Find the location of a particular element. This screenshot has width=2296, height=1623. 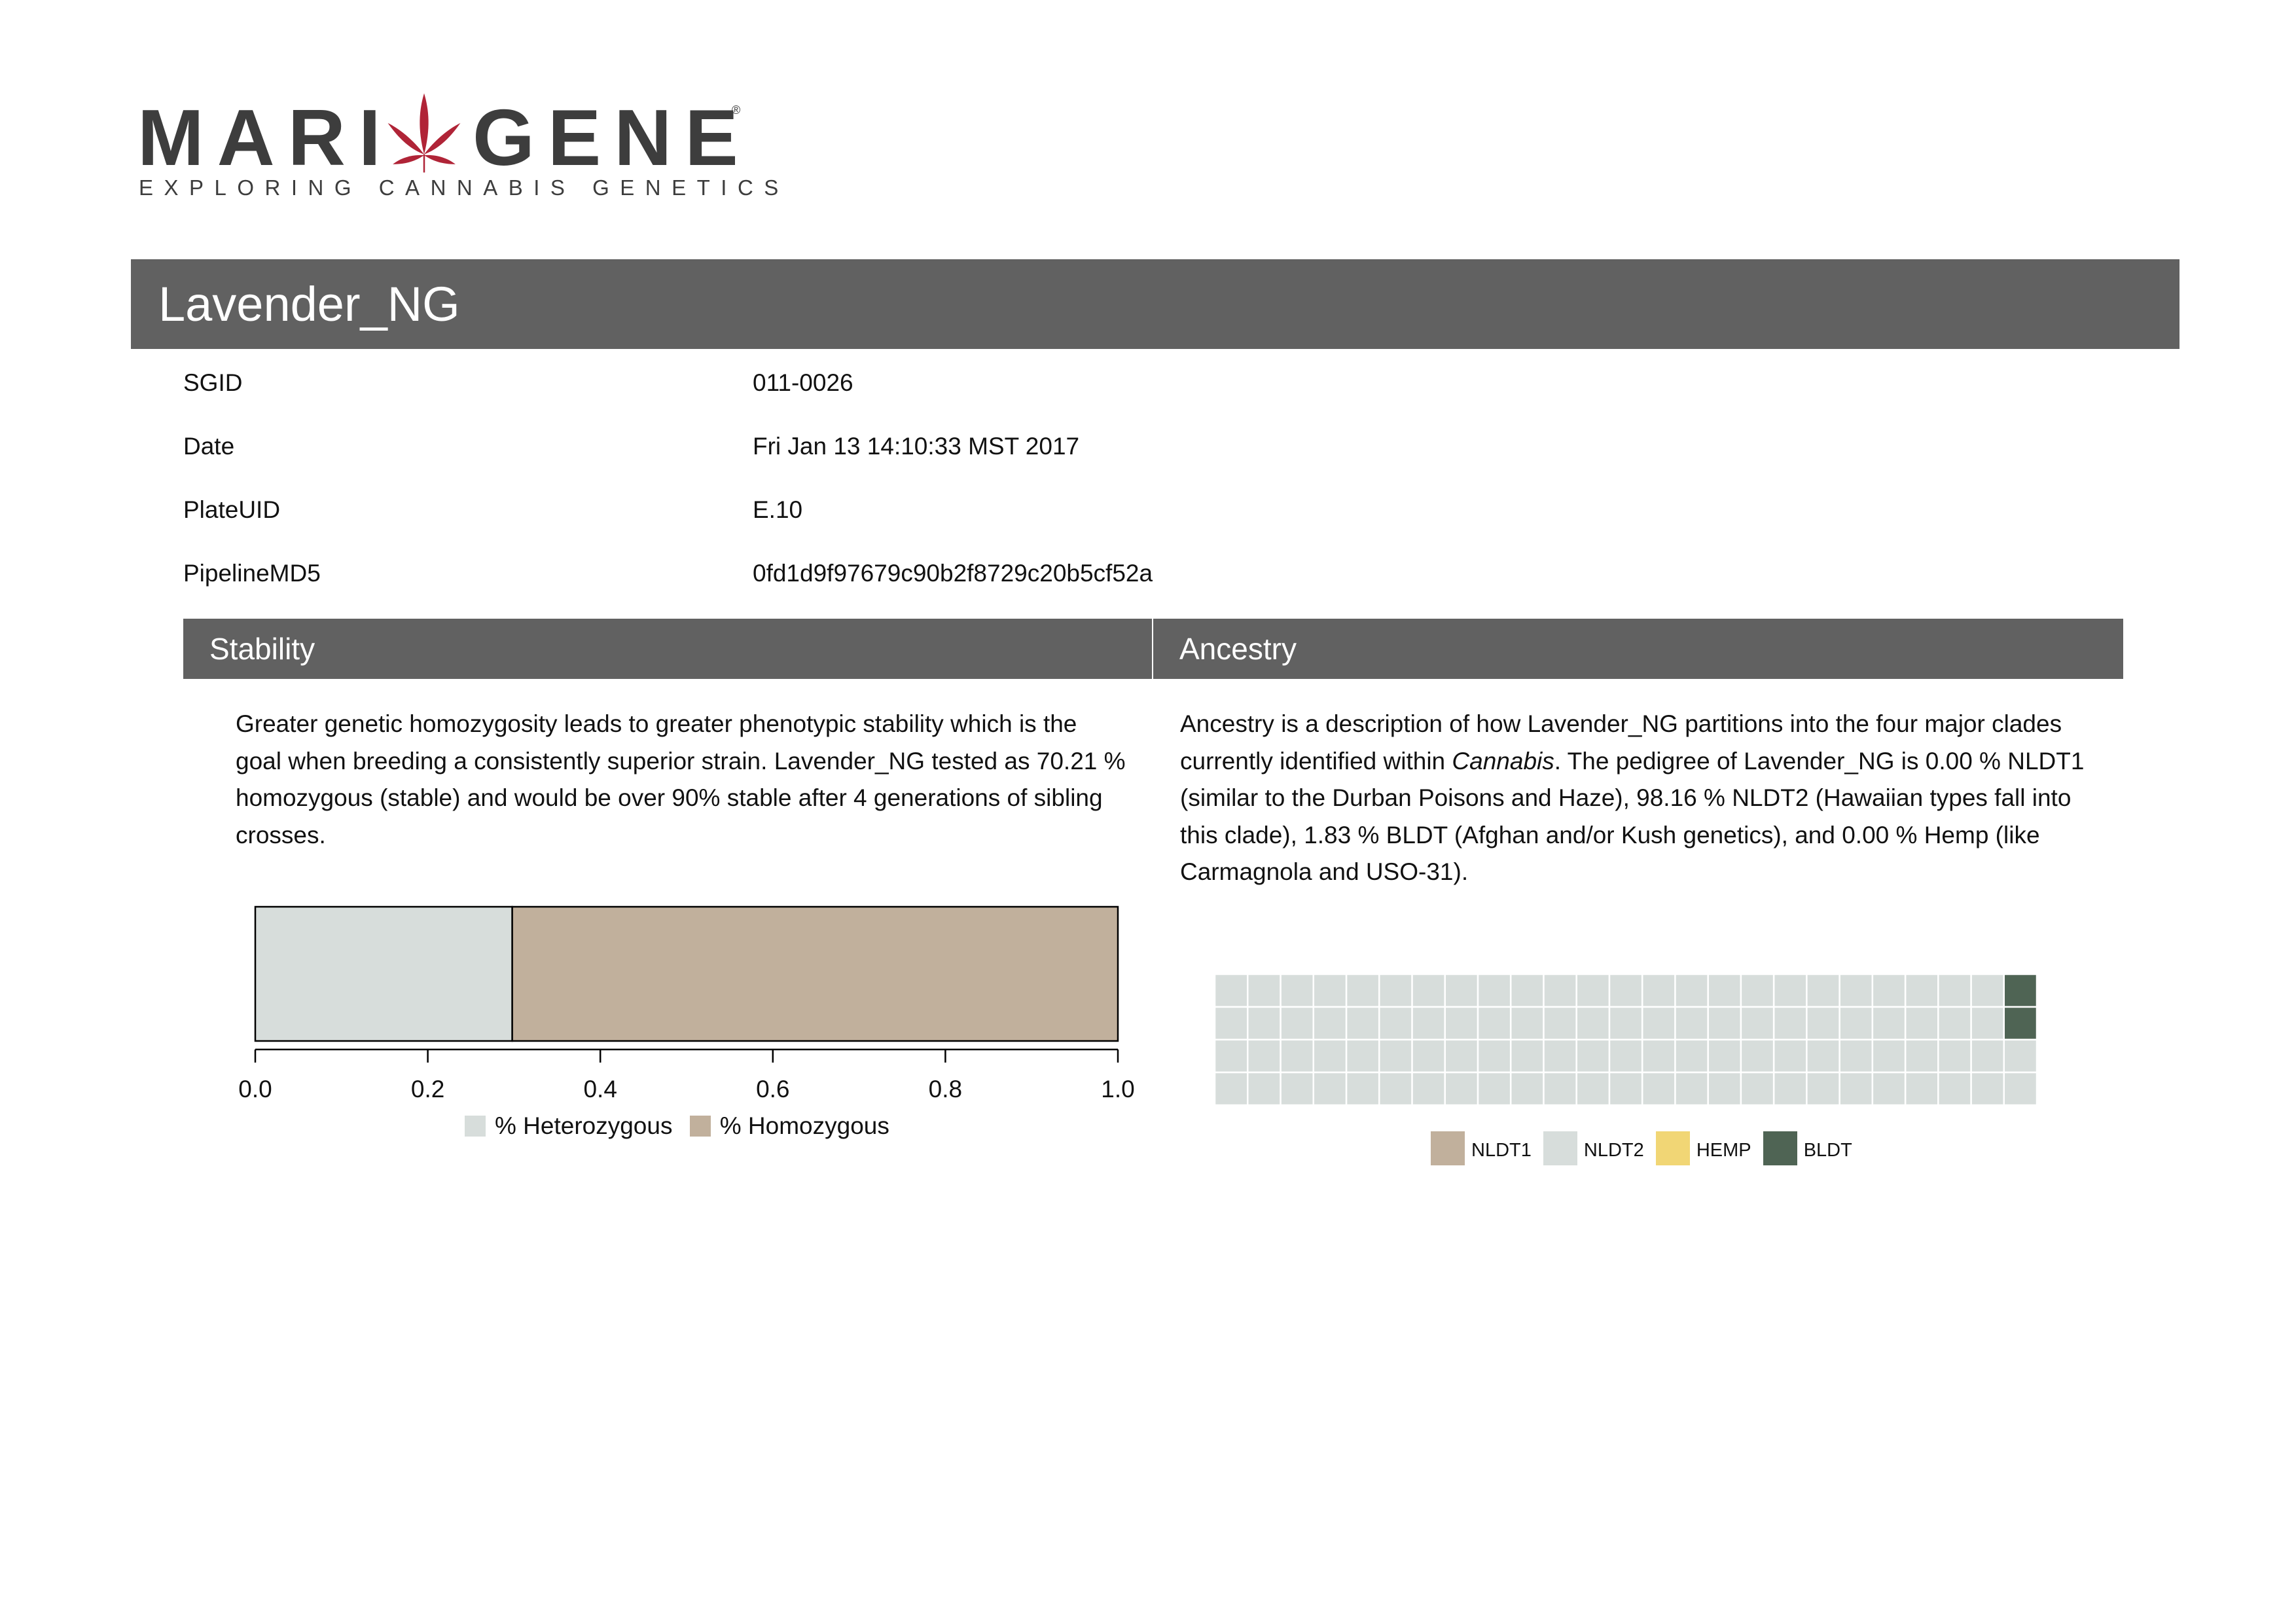

legend-label: NLDT1 is located at coordinates (1501, 1150).